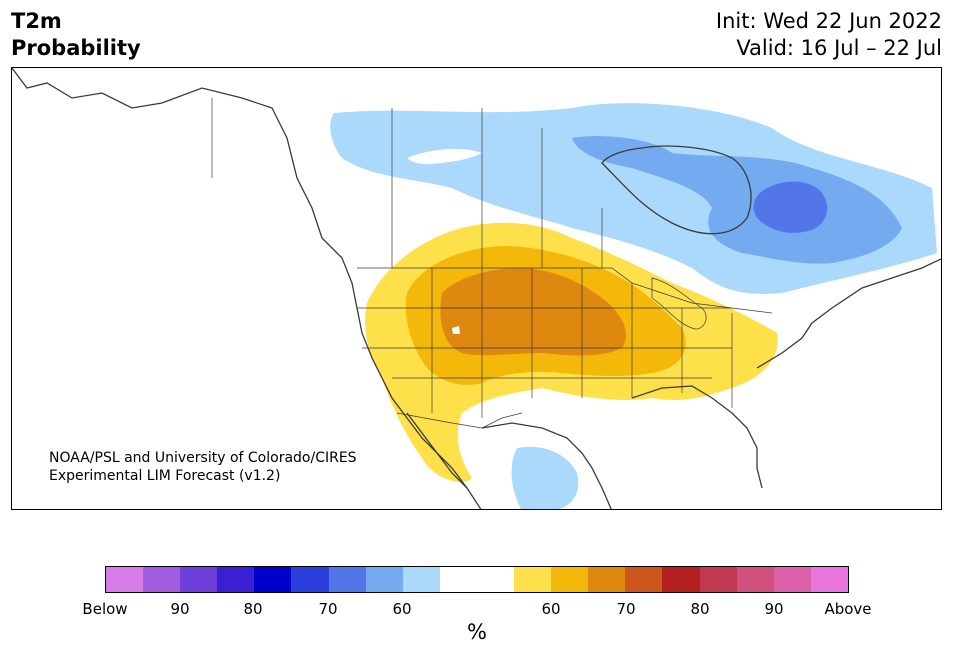  I want to click on tick-below-80: 80, so click(253, 609).